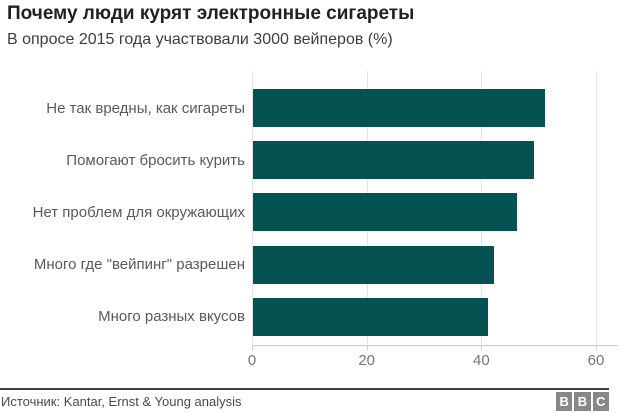  I want to click on x-tick-label-60: 60, so click(596, 360).